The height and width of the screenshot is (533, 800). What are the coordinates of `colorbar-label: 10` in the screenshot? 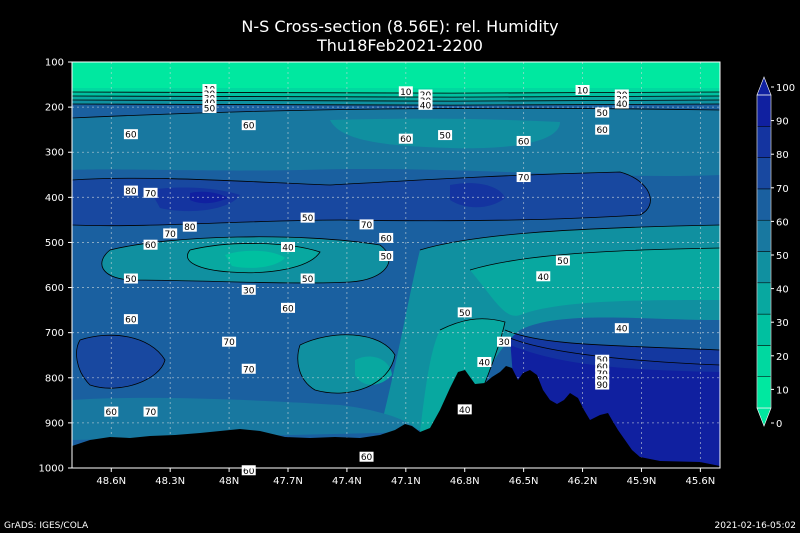 It's located at (782, 390).